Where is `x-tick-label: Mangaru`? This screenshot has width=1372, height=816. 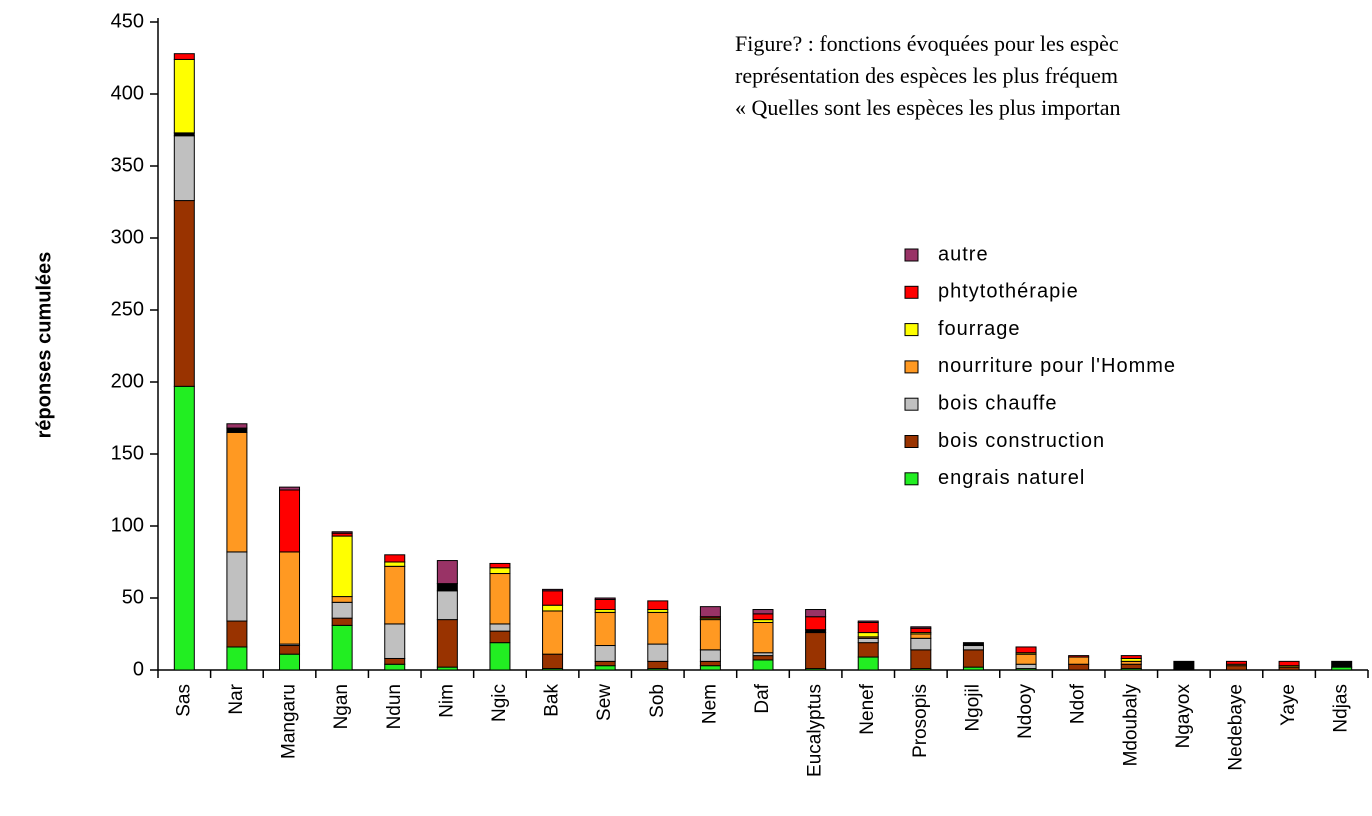
x-tick-label: Mangaru is located at coordinates (289, 721).